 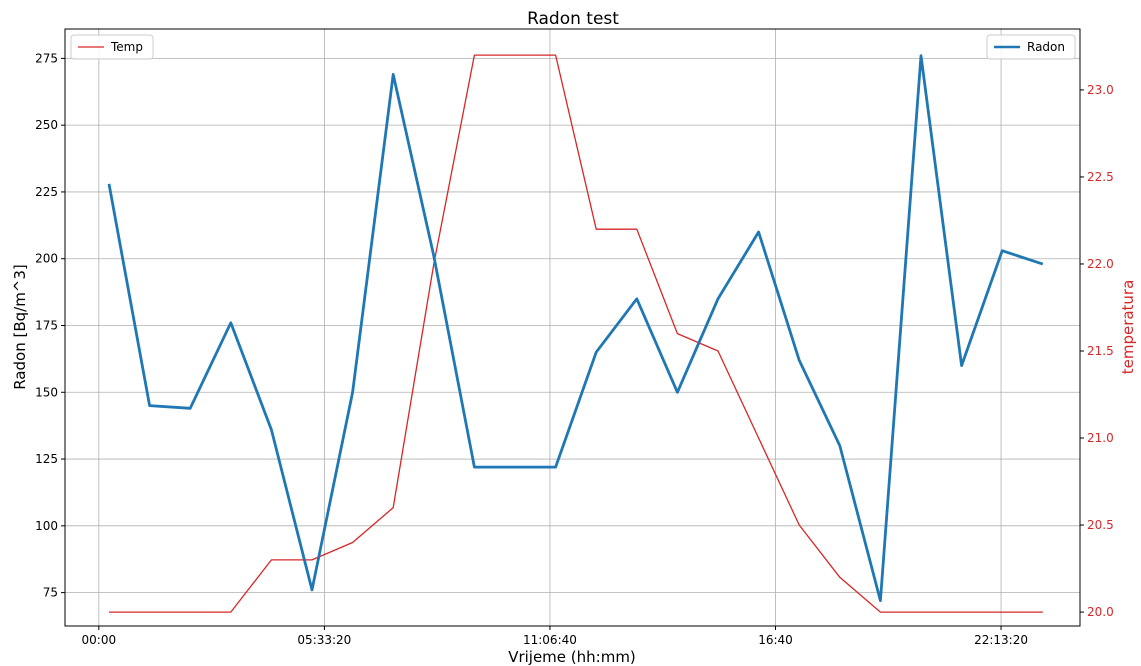 I want to click on left-tick-label: 75, so click(x=50, y=593).